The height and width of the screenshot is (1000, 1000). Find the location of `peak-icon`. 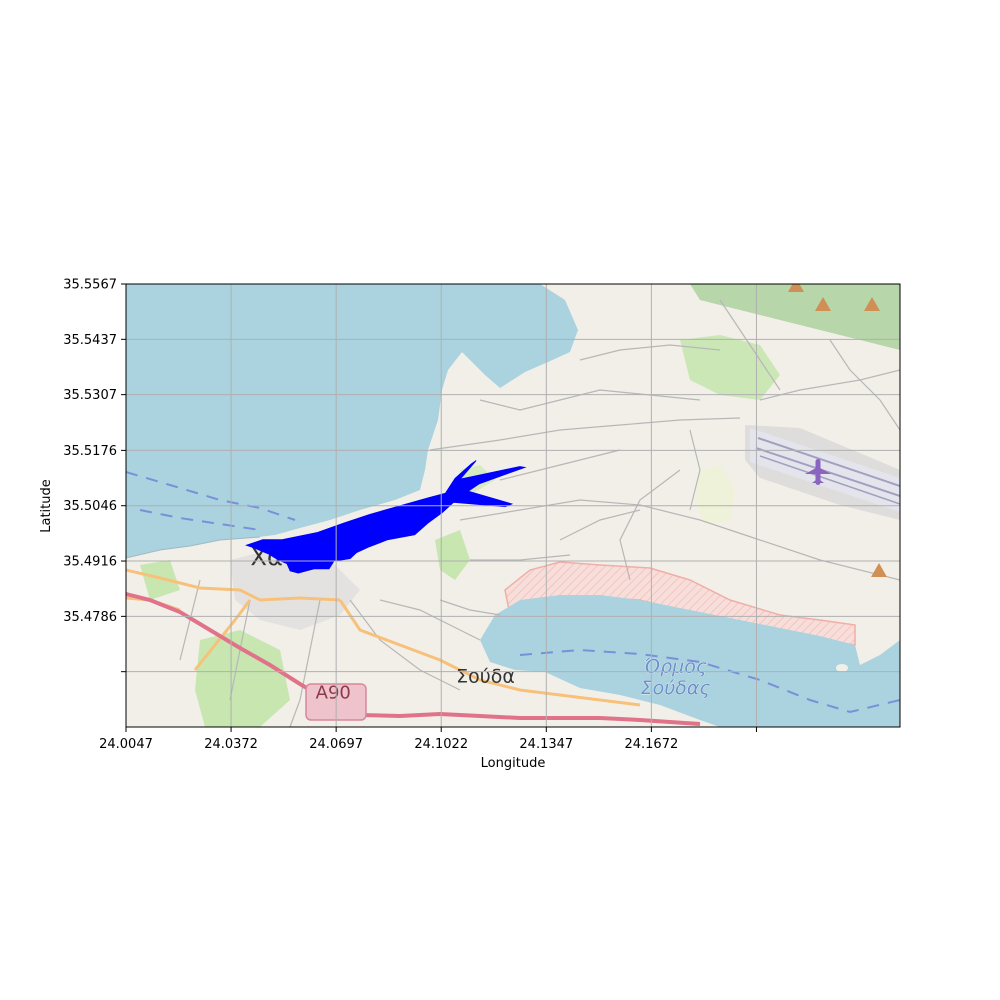

peak-icon is located at coordinates (837, 430).